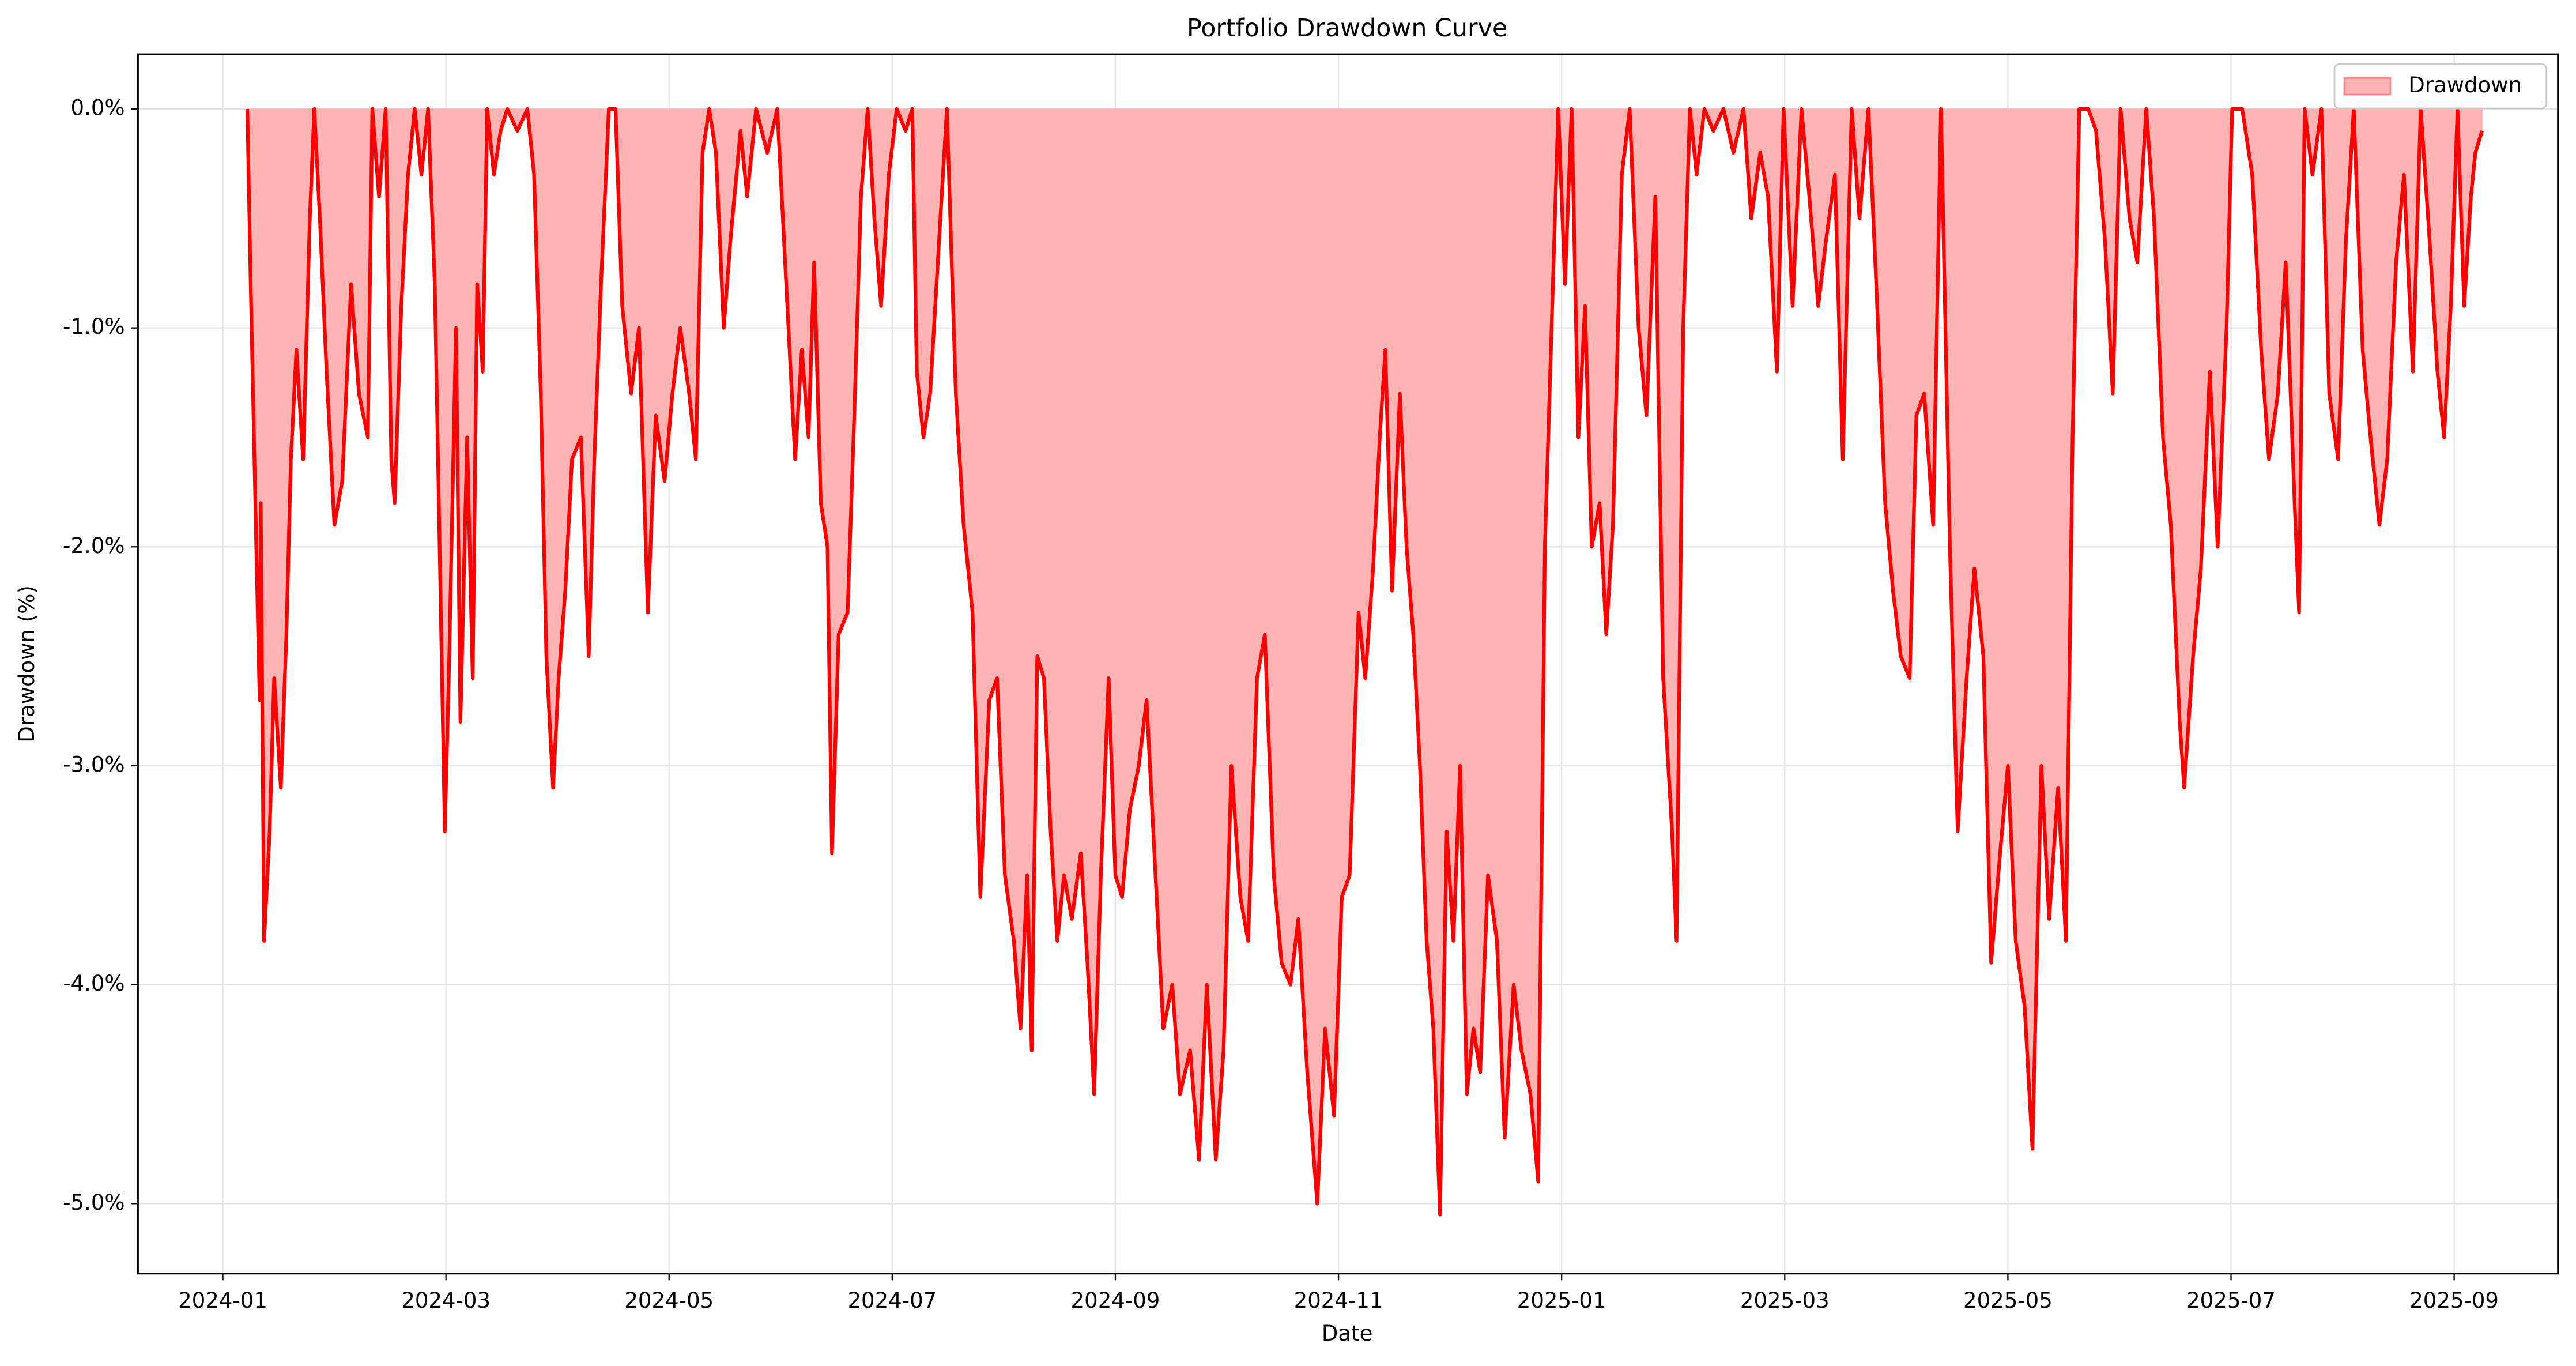 The height and width of the screenshot is (1366, 2576). Describe the element at coordinates (94, 326) in the screenshot. I see `y-tick-label: -1.0%` at that location.